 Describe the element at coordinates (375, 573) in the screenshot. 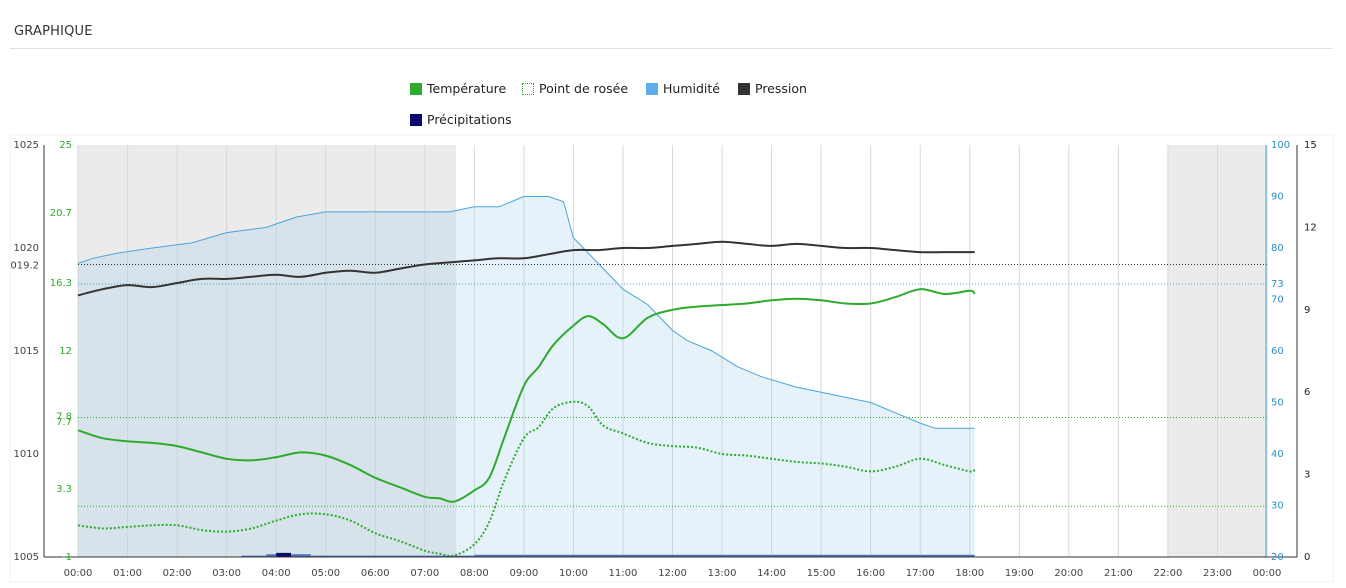

I see `x-tick-label: 06:00` at that location.